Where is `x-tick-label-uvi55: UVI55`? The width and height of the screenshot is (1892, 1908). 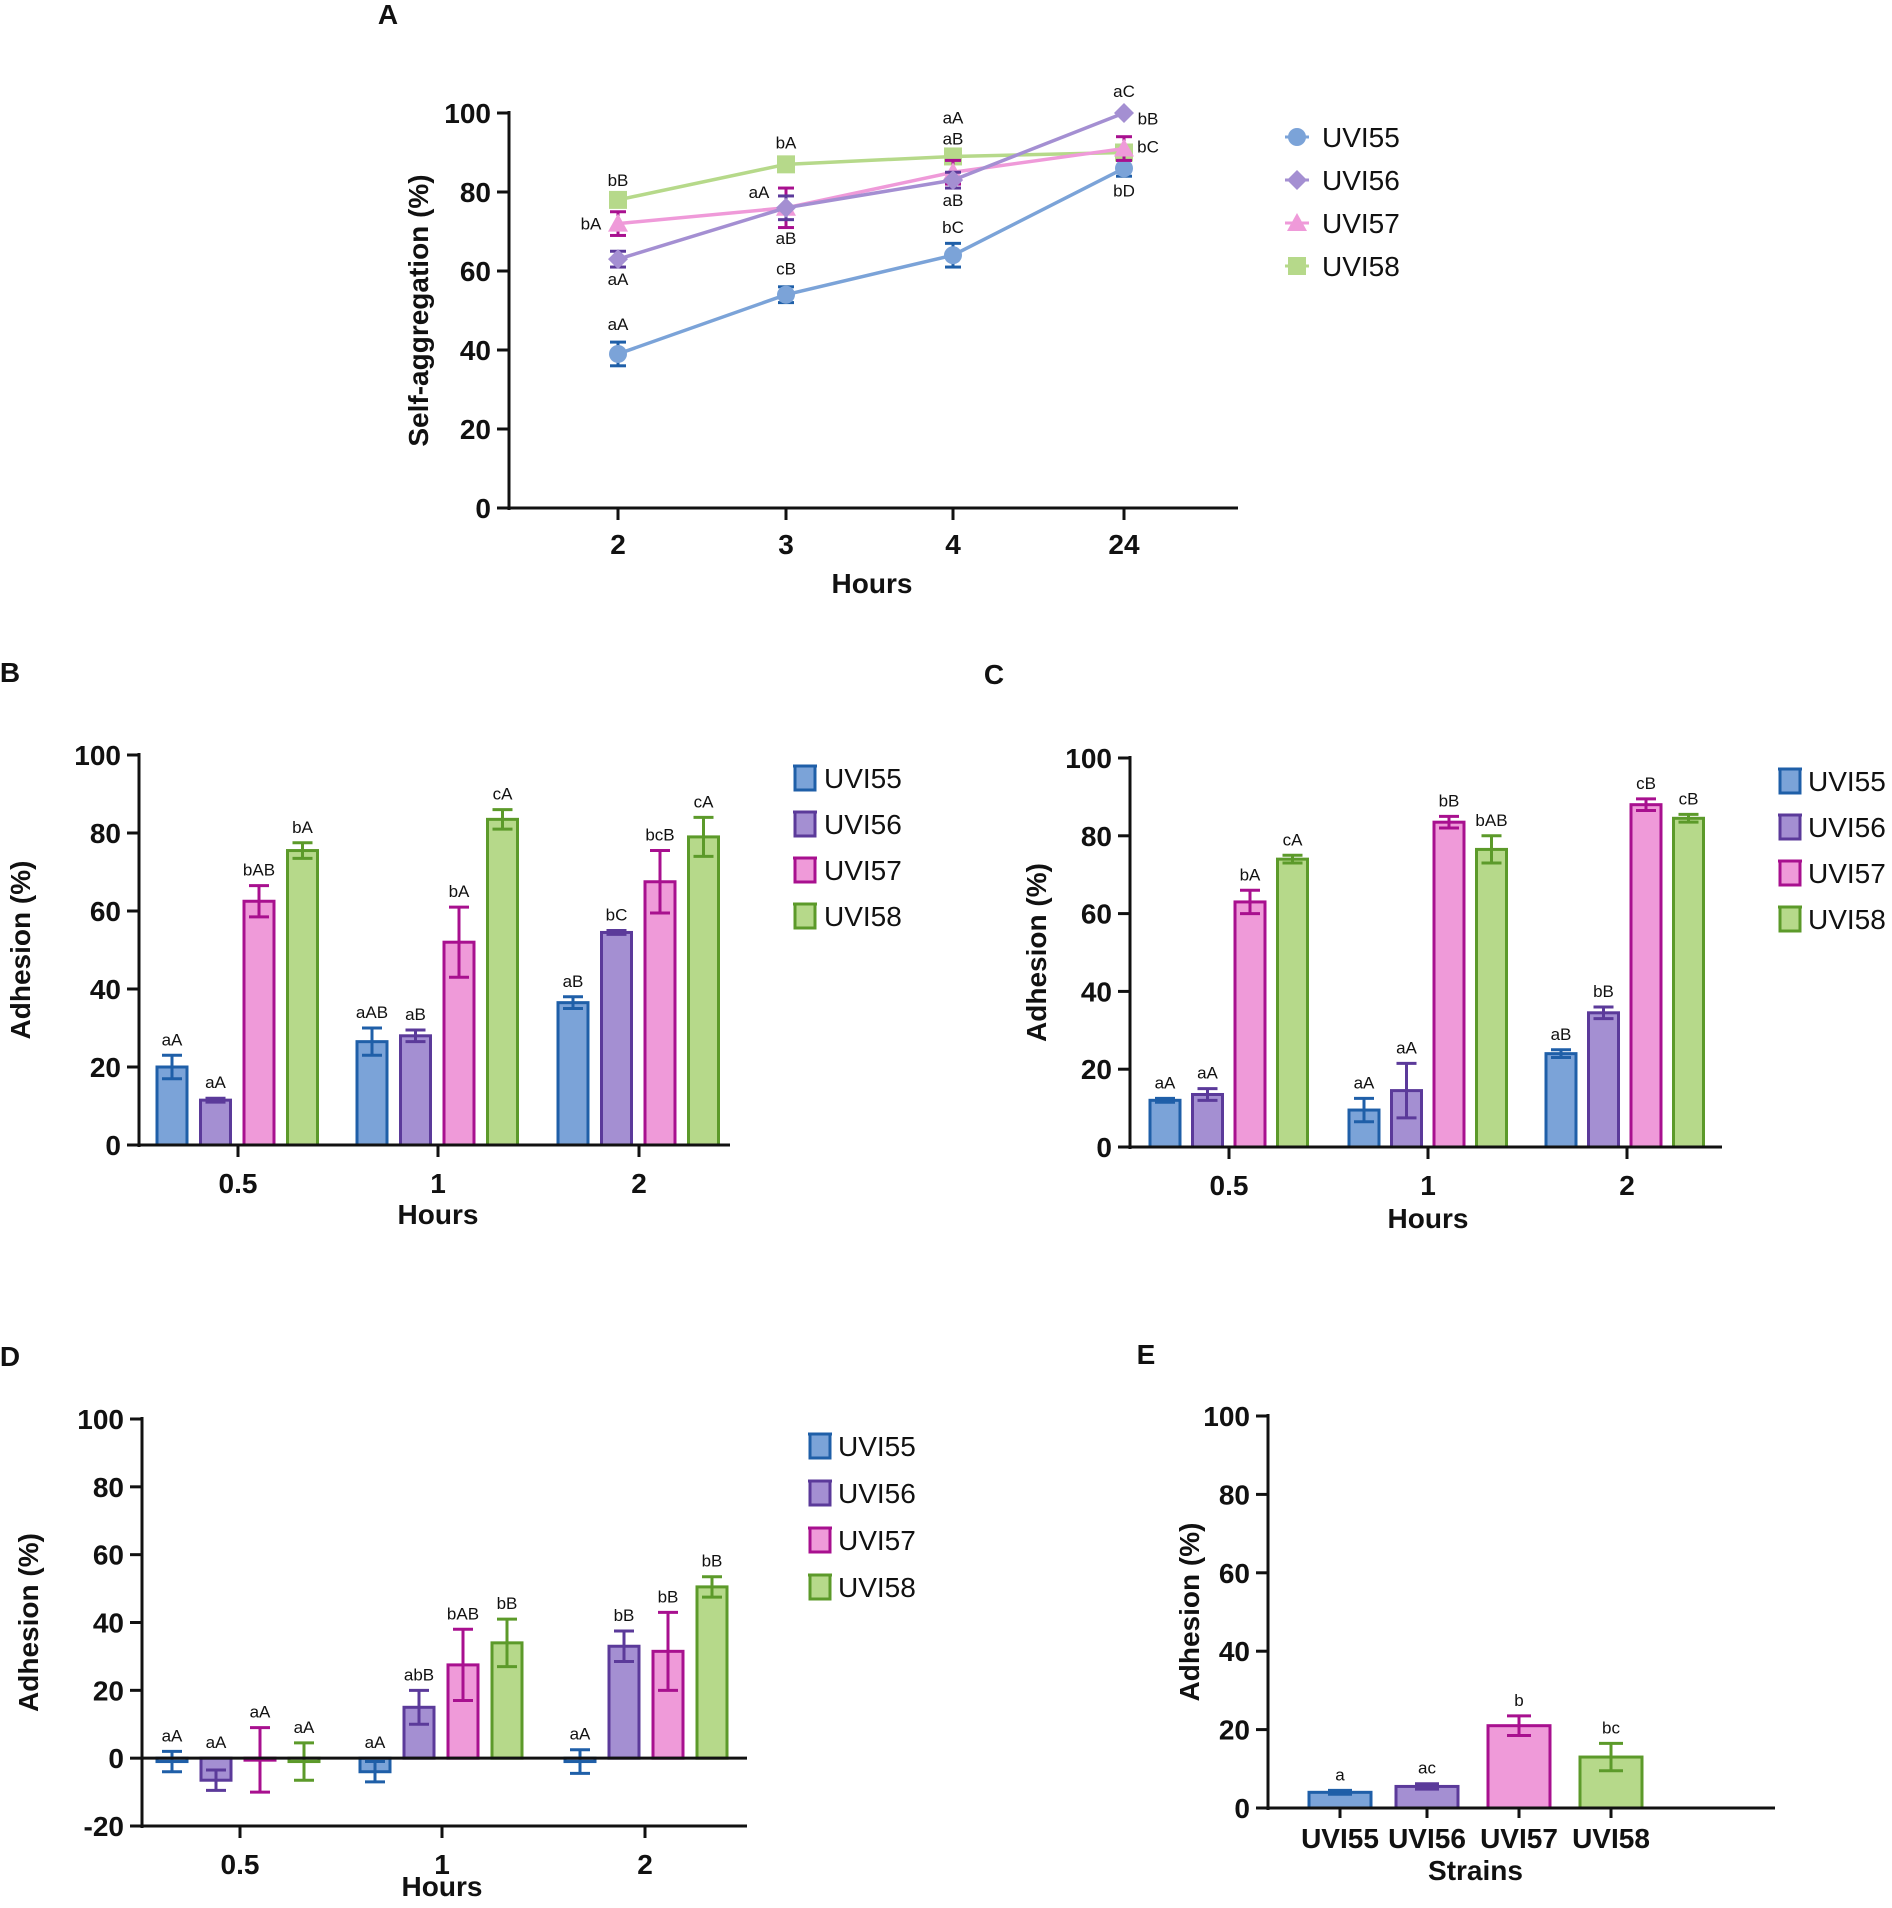
x-tick-label-uvi55: UVI55 is located at coordinates (1340, 1838).